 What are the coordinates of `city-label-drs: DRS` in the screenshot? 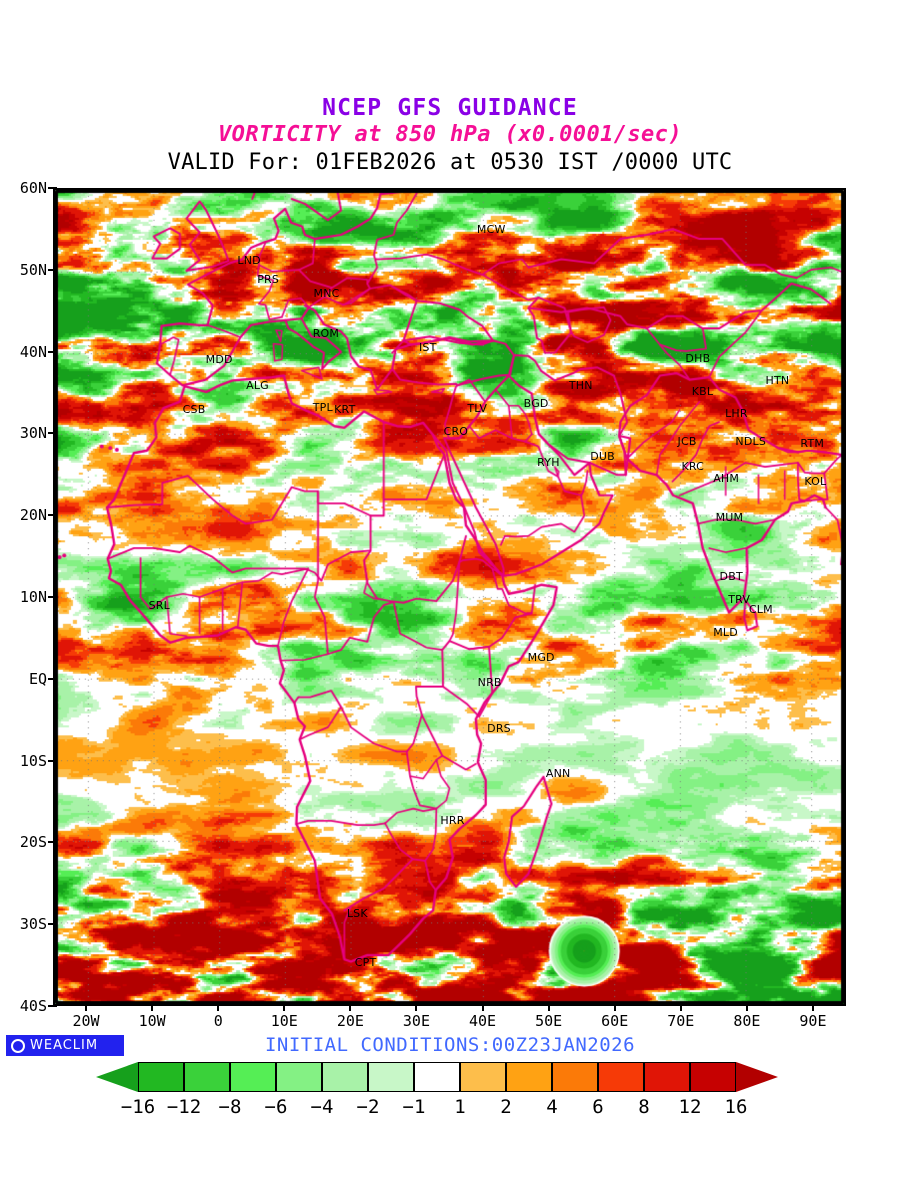 It's located at (499, 728).